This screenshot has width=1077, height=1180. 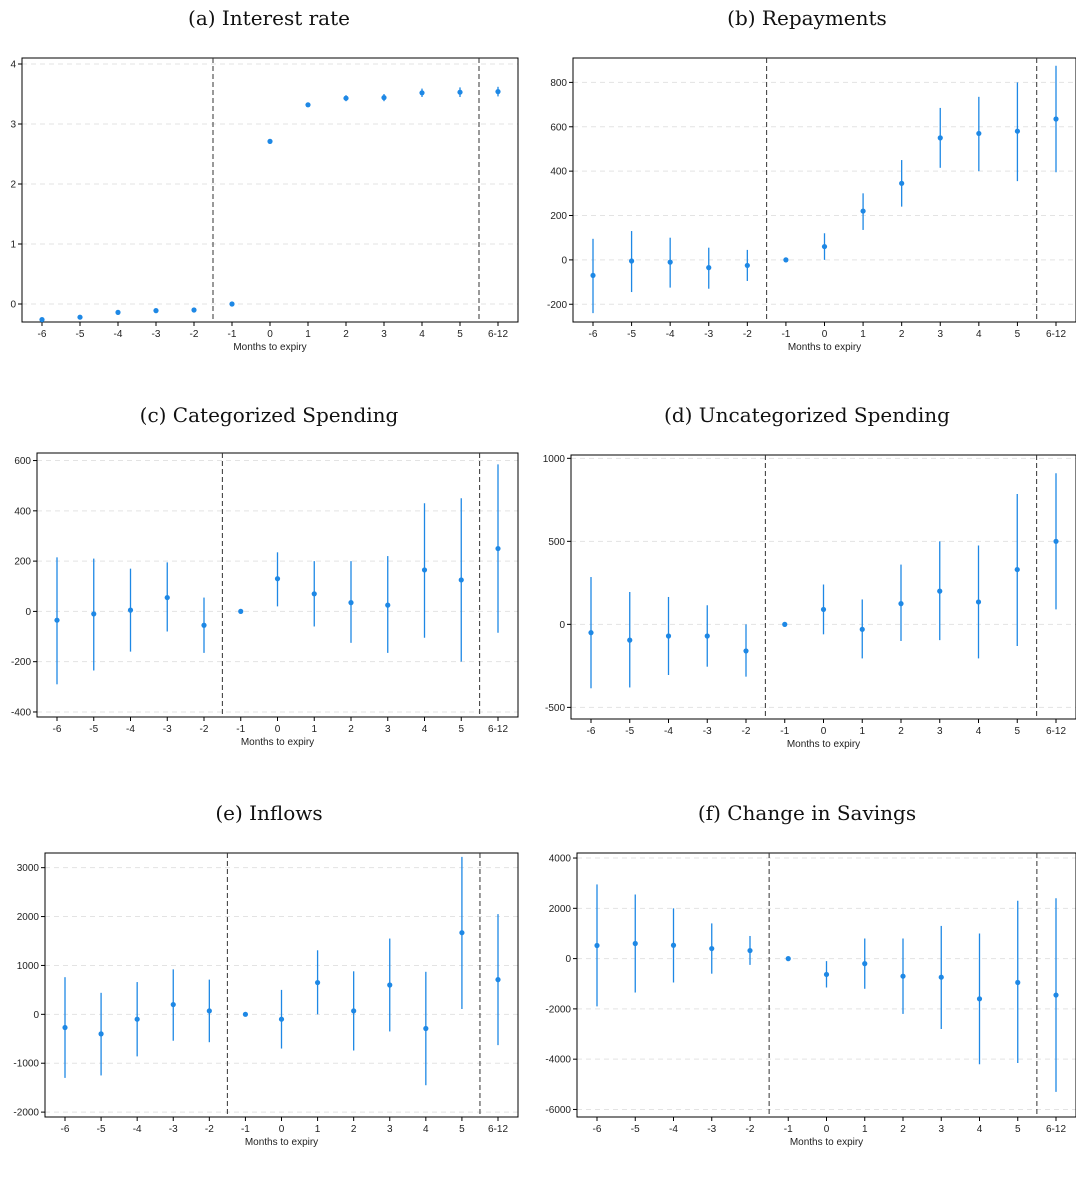 What do you see at coordinates (269, 18) in the screenshot?
I see `chart-title: (a) Interest rate` at bounding box center [269, 18].